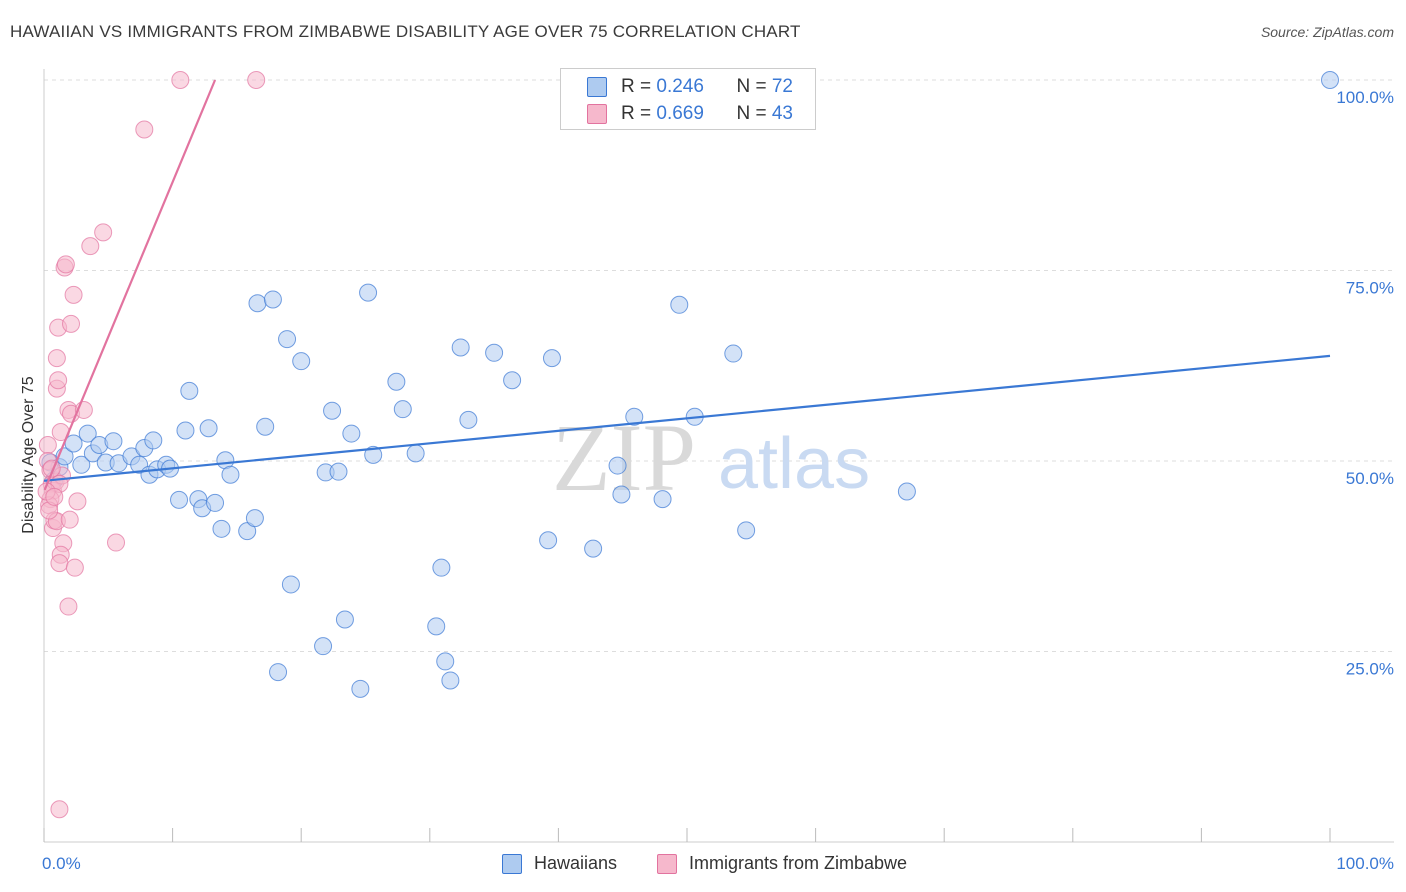 This screenshot has height=892, width=1406. What do you see at coordinates (1370, 478) in the screenshot?
I see `y-tick-label: 50.0%` at bounding box center [1370, 478].